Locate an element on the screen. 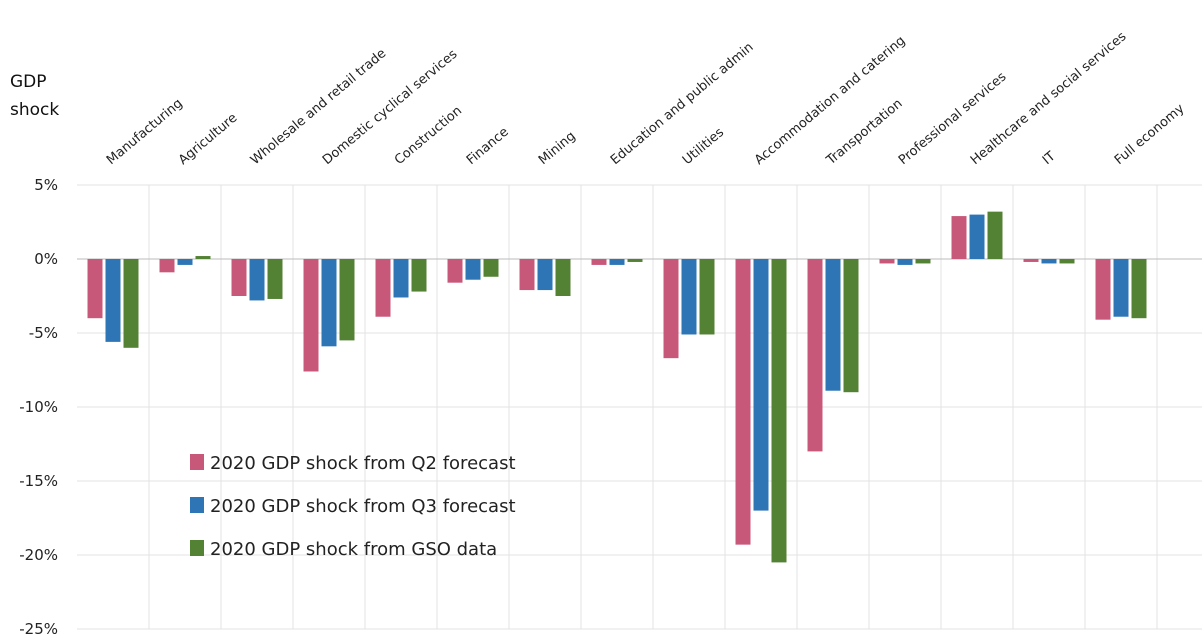 The width and height of the screenshot is (1202, 641). x-tick-label: Domestic cyclical services is located at coordinates (390, 107).